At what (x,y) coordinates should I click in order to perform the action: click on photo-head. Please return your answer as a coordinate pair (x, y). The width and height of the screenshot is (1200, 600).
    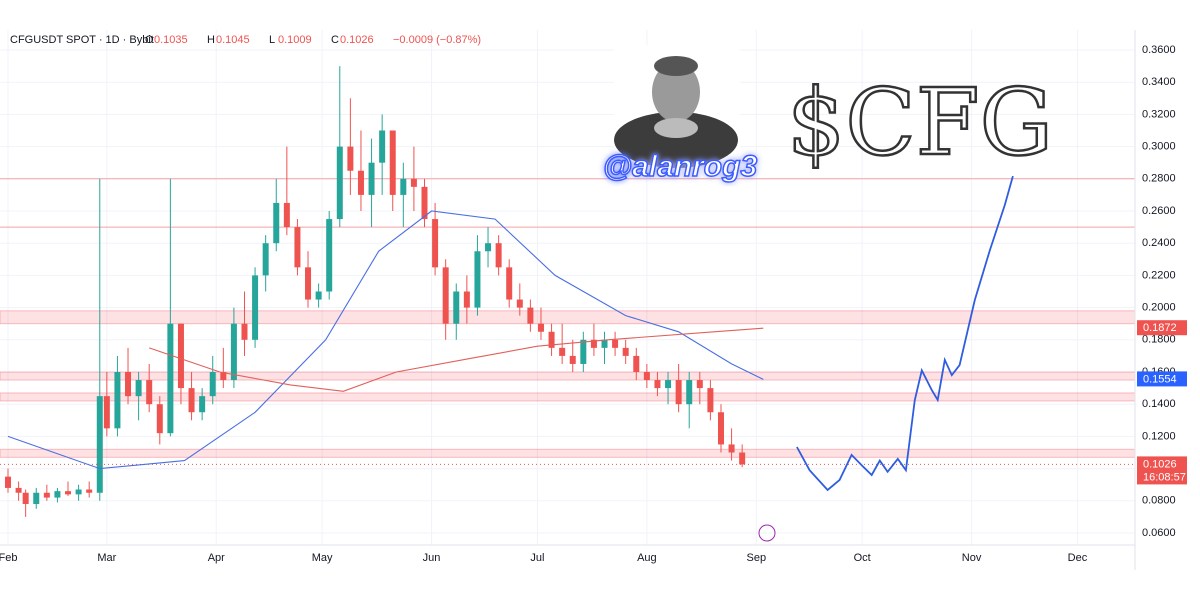
    Looking at the image, I should click on (676, 92).